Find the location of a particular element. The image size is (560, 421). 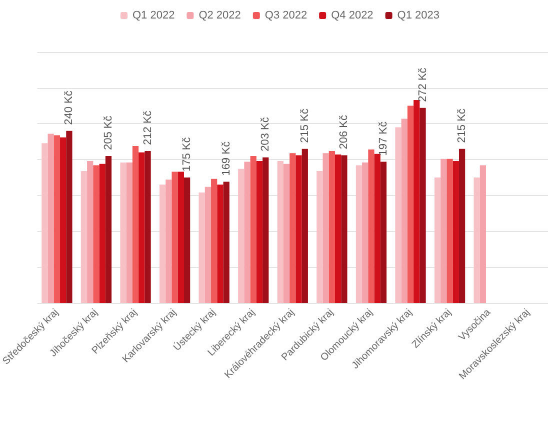

legend-label: Q2 2022 is located at coordinates (219, 16).